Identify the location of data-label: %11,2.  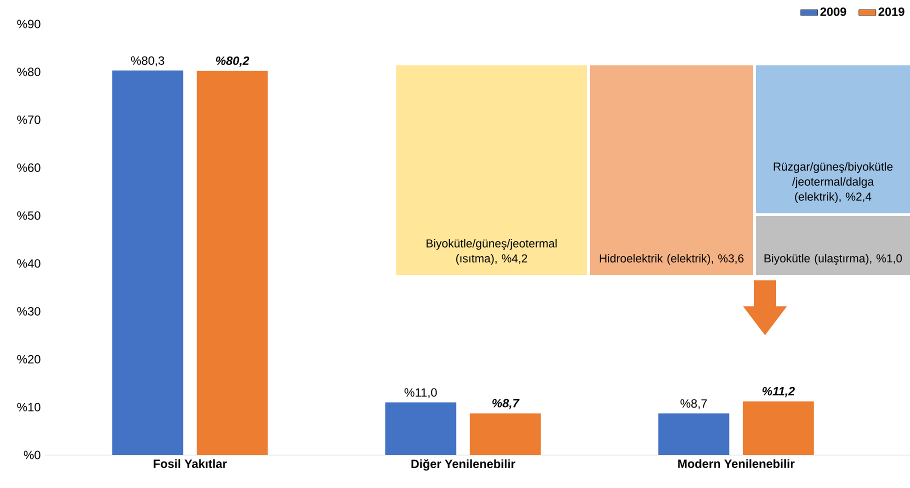
(778, 392).